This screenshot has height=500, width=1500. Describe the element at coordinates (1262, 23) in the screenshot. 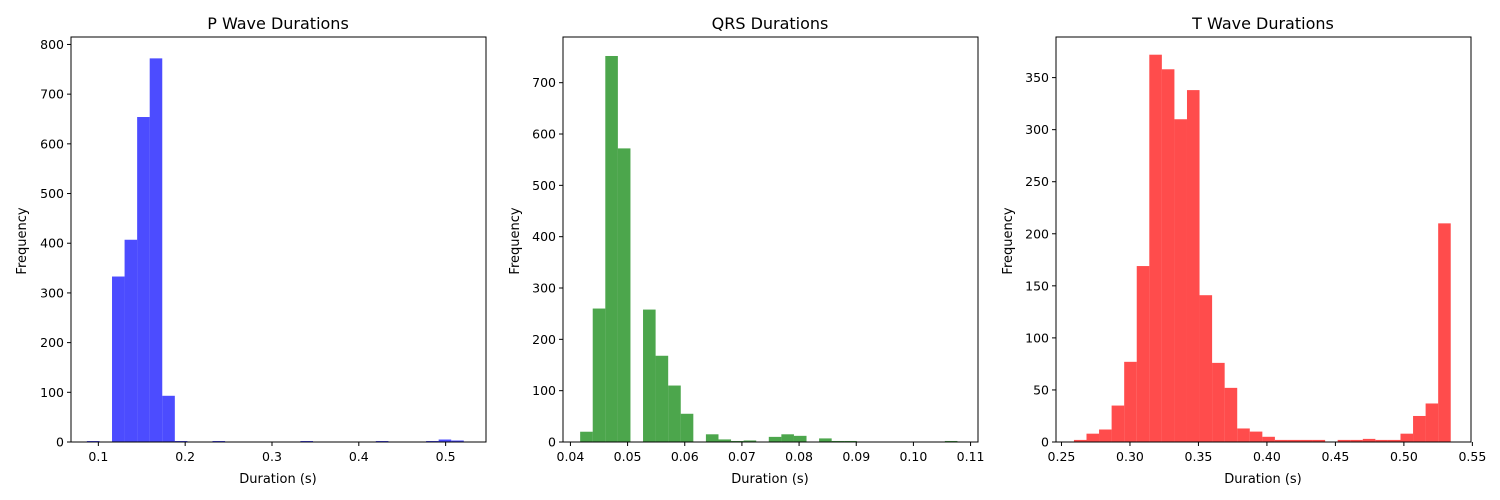

I see `chart-title: T Wave Durations` at that location.